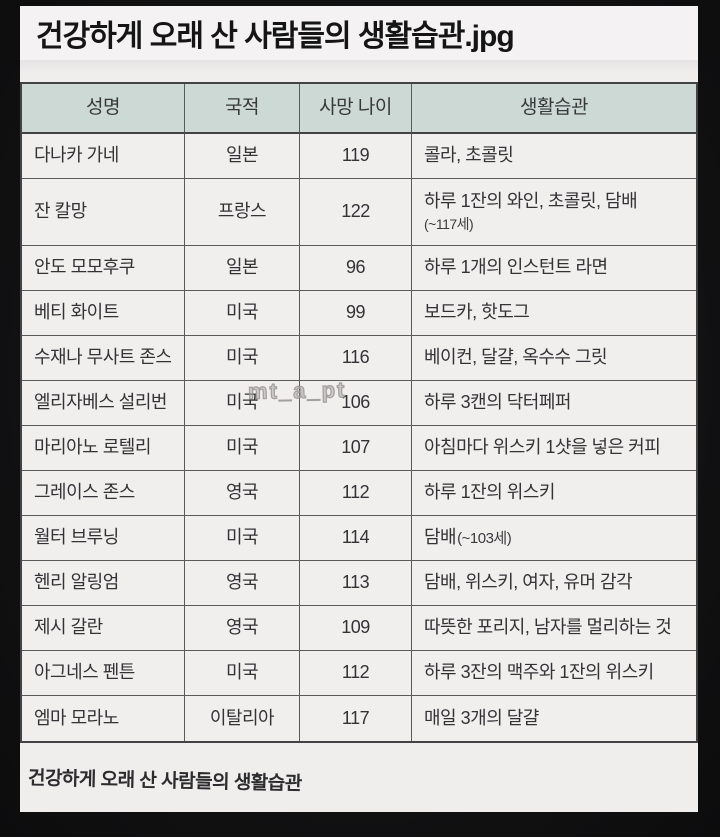 The image size is (720, 837). I want to click on table-row: 엠마 모라노 이탈리아 117 매일 3개의 달걀, so click(359, 718).